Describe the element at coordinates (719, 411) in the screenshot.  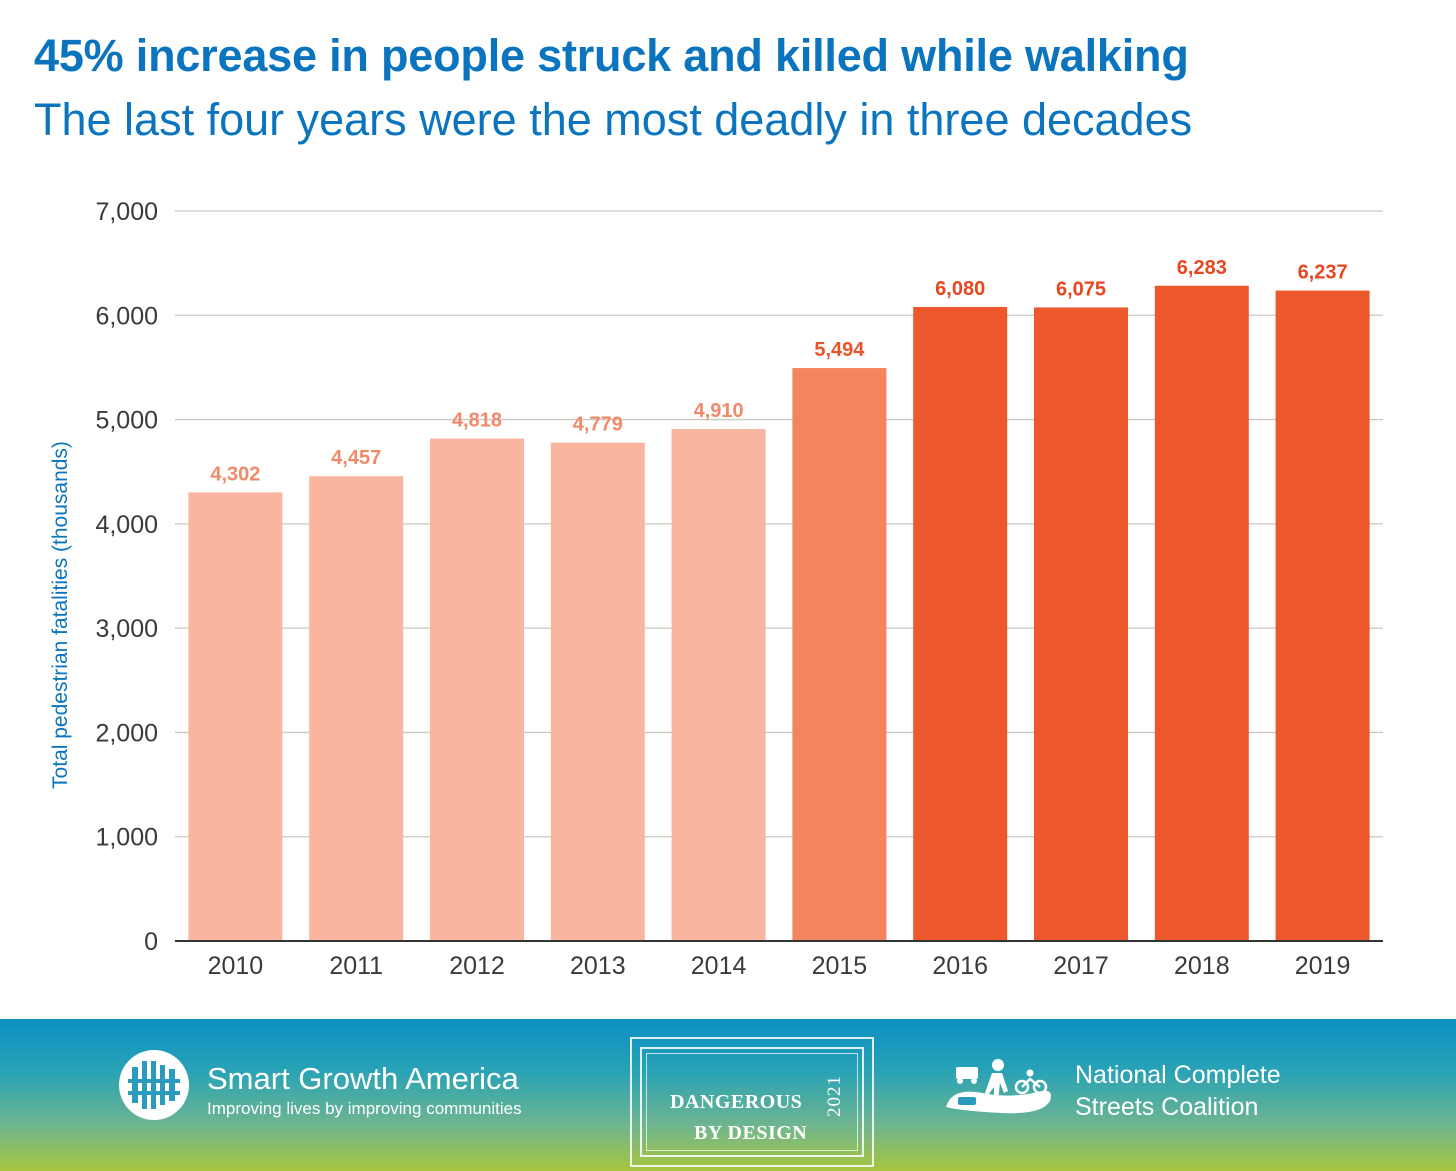
I see `data-label: 4,910` at that location.